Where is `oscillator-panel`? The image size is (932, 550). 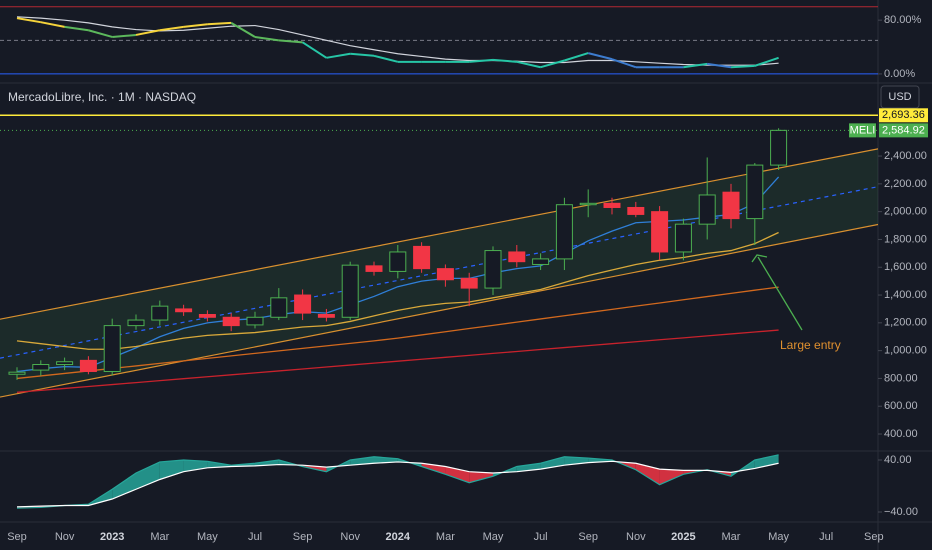 oscillator-panel is located at coordinates (439, 40).